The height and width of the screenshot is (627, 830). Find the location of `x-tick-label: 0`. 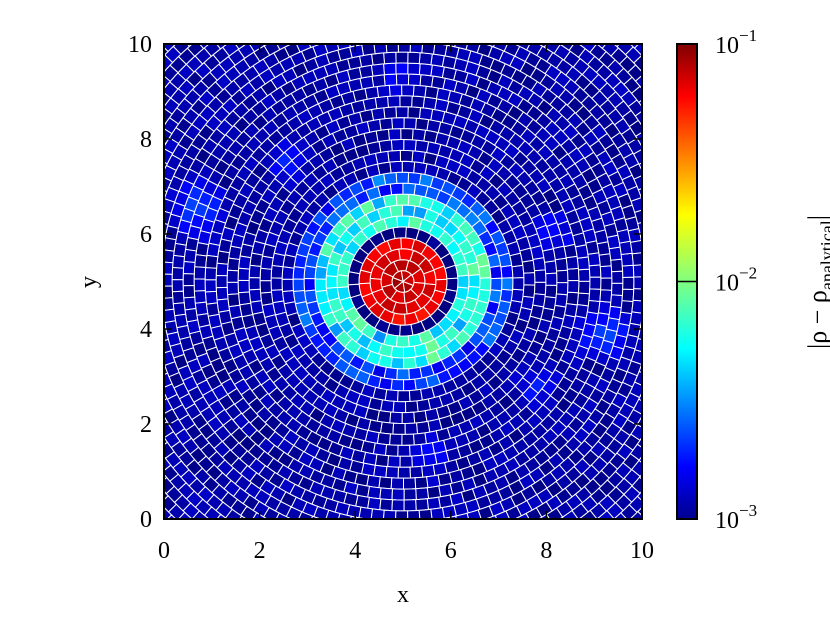

x-tick-label: 0 is located at coordinates (164, 551).